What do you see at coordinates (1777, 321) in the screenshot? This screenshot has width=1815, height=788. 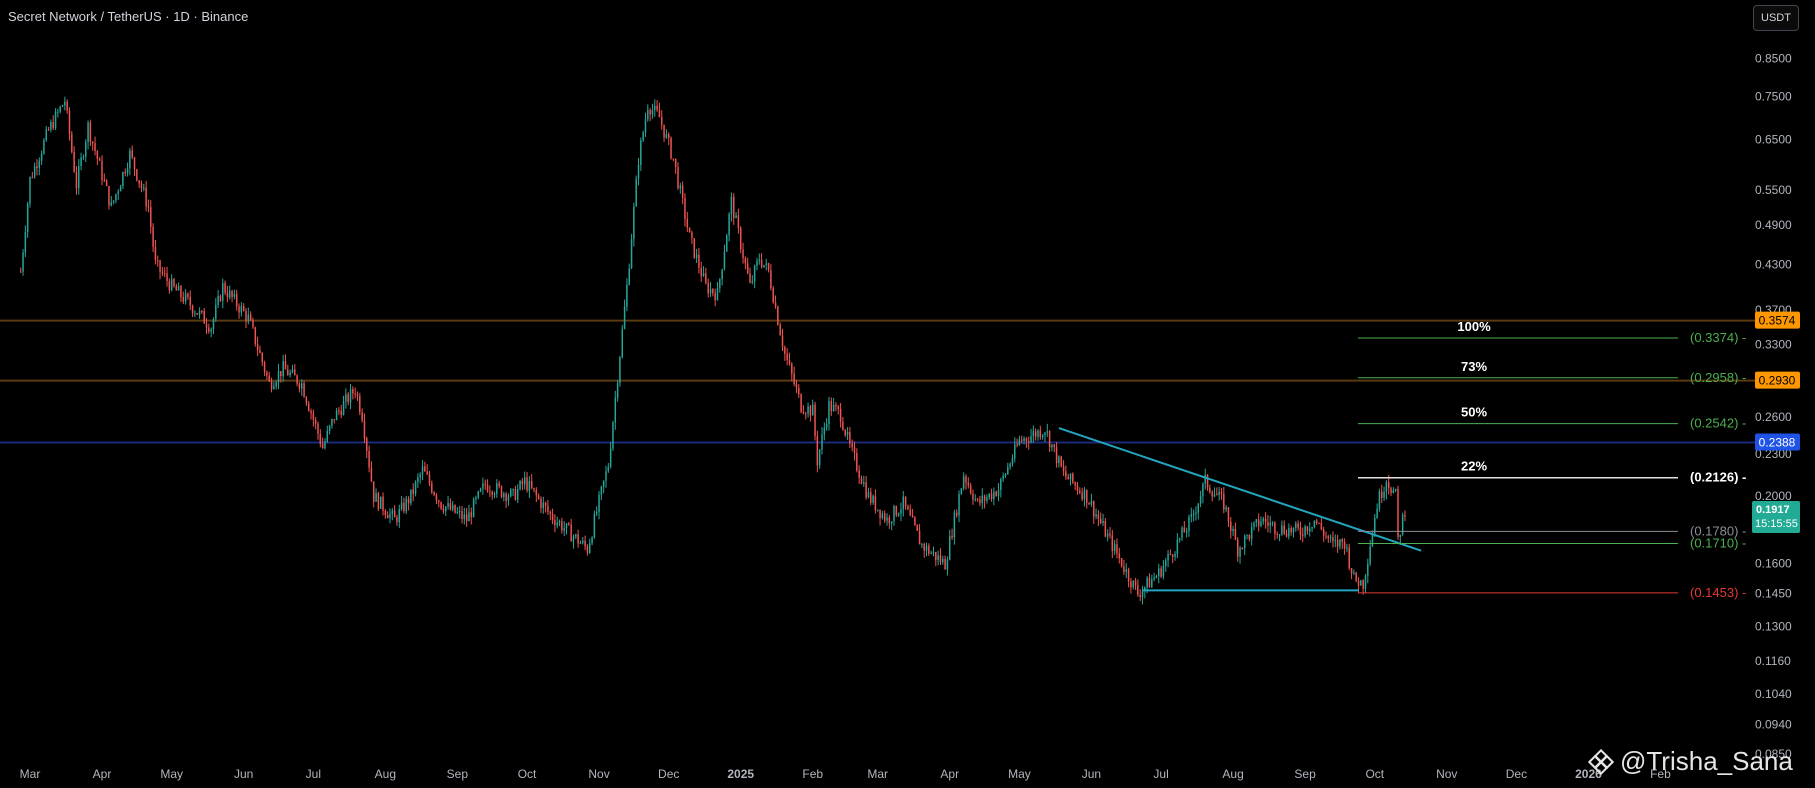 I see `price-level-badge-label: 0.3574` at bounding box center [1777, 321].